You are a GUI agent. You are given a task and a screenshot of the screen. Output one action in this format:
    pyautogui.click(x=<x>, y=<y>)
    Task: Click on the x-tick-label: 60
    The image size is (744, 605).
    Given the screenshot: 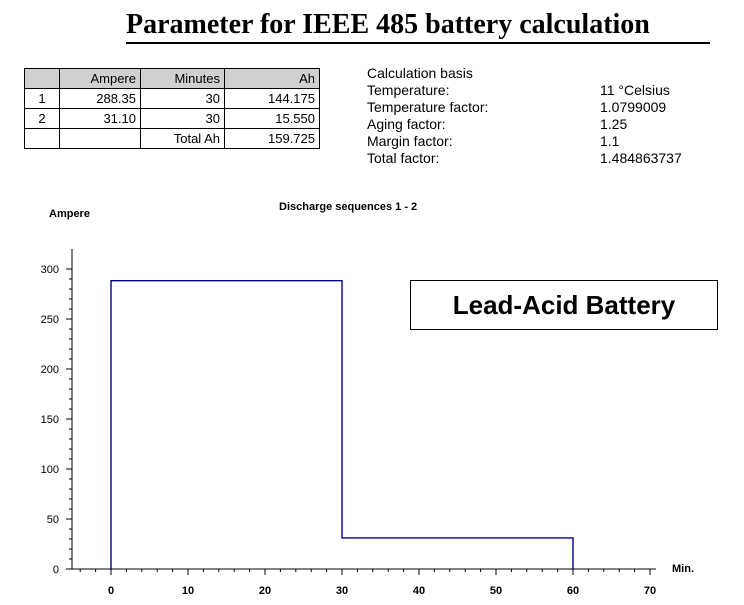 What is the action you would take?
    pyautogui.click(x=573, y=591)
    